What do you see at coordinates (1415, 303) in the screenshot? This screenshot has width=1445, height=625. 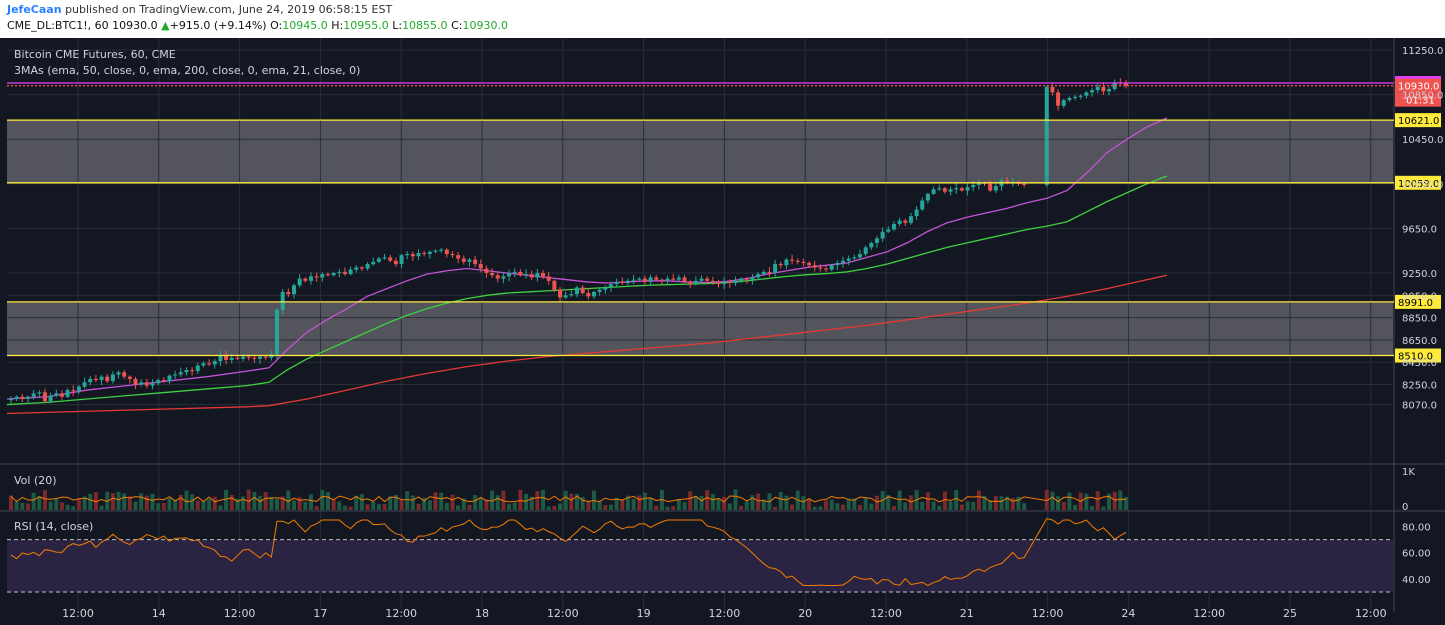 I see `level-badge-text: 8991.0` at bounding box center [1415, 303].